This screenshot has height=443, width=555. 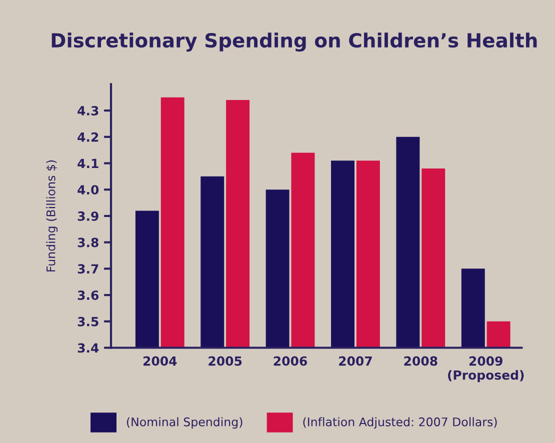 I want to click on x-tick-label: 2008, so click(x=421, y=361).